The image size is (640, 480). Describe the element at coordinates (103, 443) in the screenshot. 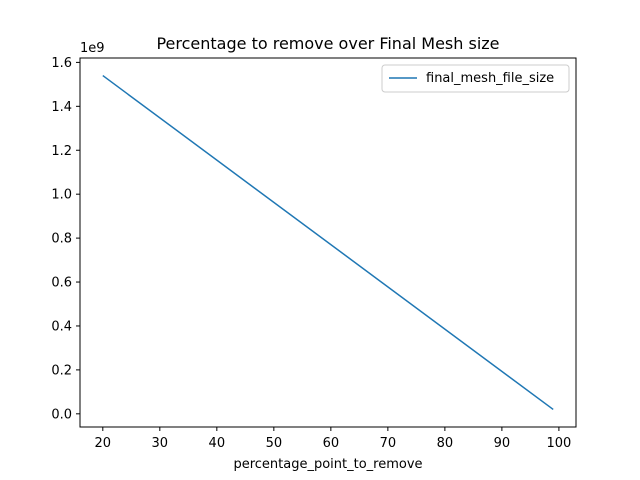

I see `x-tick-label: 20` at that location.